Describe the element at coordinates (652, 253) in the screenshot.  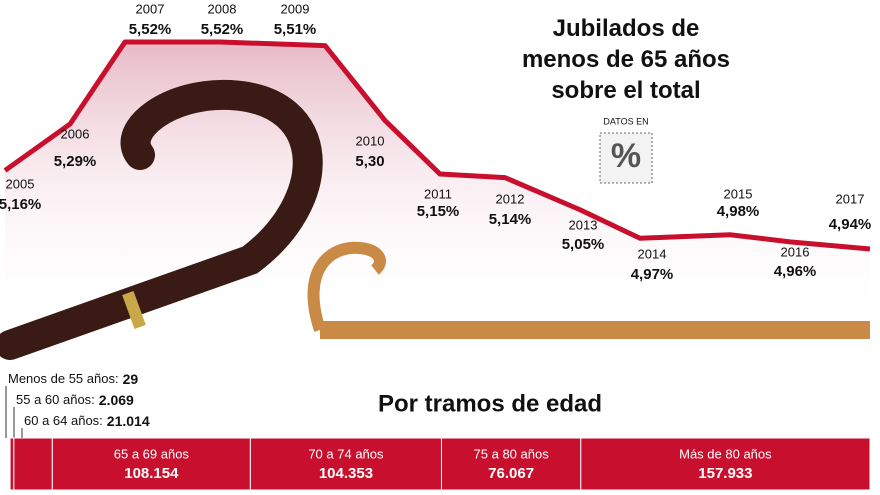
I see `year-label: 2014` at that location.